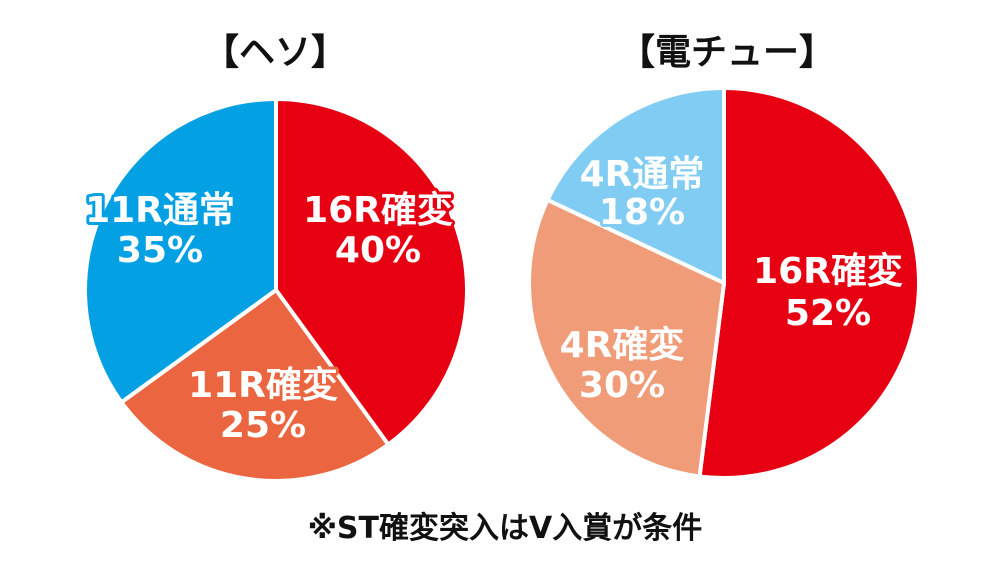 The image size is (1000, 577). Describe the element at coordinates (622, 345) in the screenshot. I see `slice-label-name: 4R確変` at that location.